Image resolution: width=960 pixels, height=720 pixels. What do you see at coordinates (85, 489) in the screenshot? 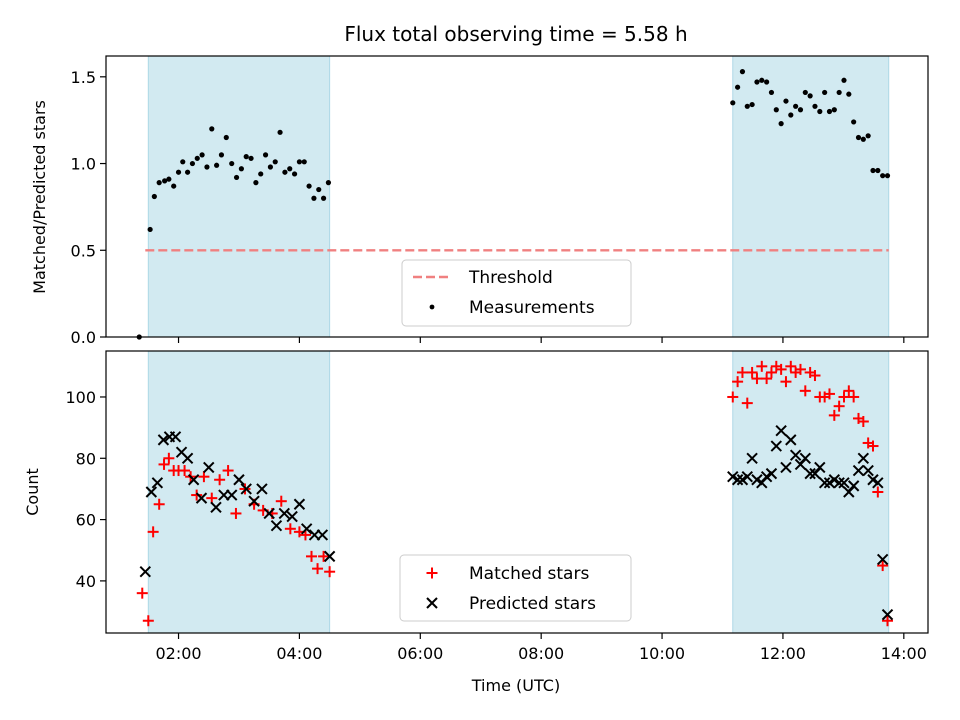
I see `bottom-y-axis: 40 60 80 100` at bounding box center [85, 489].